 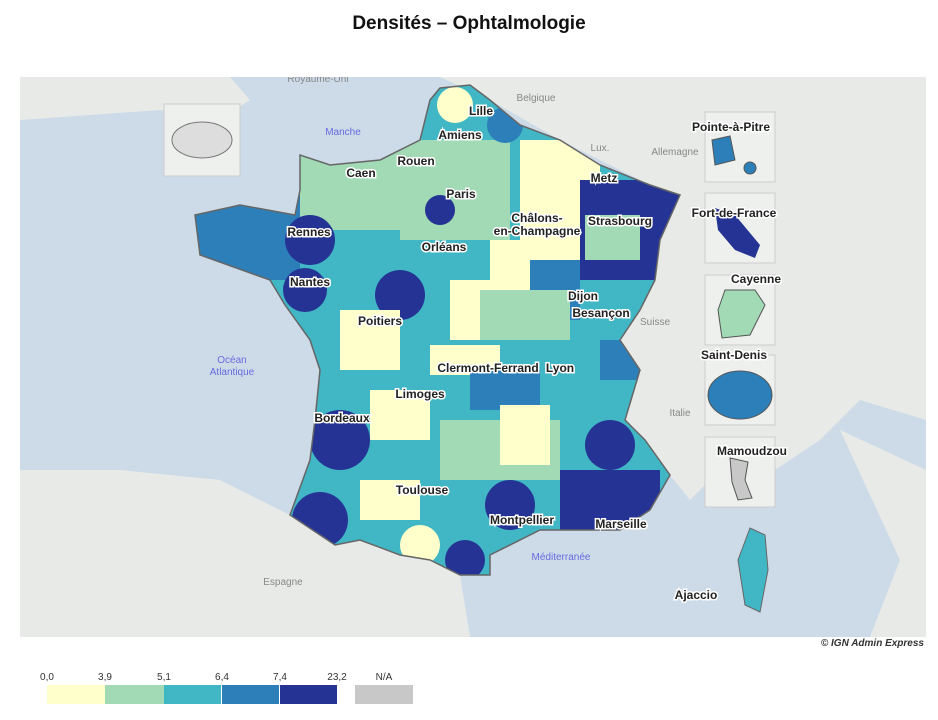 What do you see at coordinates (740, 309) in the screenshot?
I see `overseas-insets` at bounding box center [740, 309].